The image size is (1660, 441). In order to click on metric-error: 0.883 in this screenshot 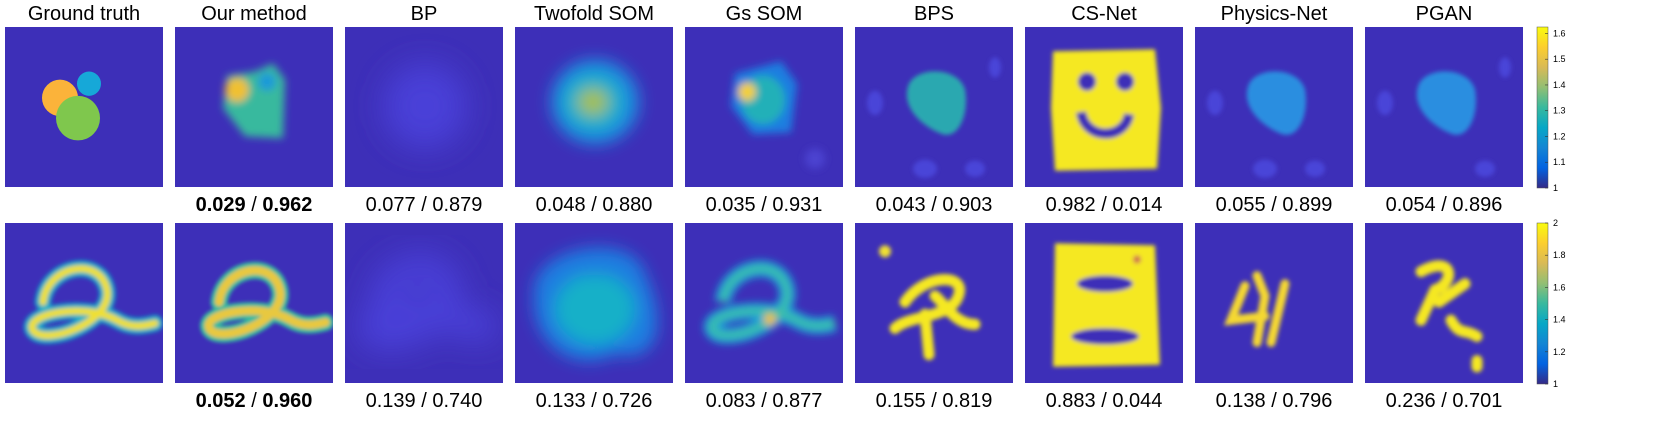, I will do `click(1071, 401)`.